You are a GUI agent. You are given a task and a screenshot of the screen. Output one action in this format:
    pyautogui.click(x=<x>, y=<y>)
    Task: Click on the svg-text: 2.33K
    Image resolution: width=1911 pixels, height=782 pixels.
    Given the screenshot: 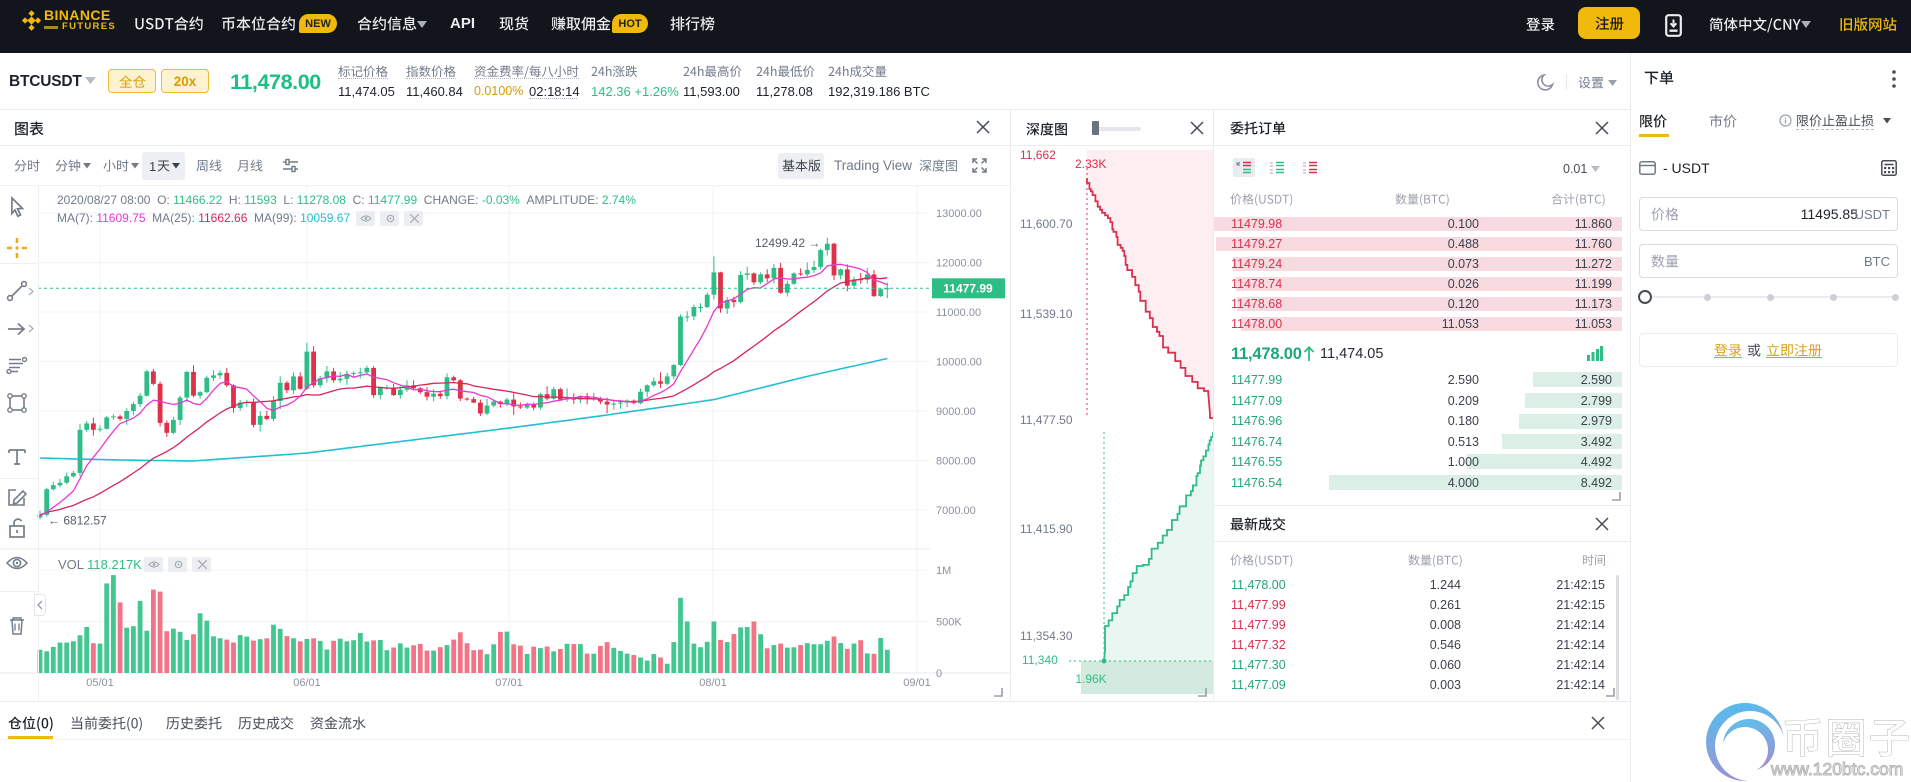 What is the action you would take?
    pyautogui.click(x=1090, y=164)
    